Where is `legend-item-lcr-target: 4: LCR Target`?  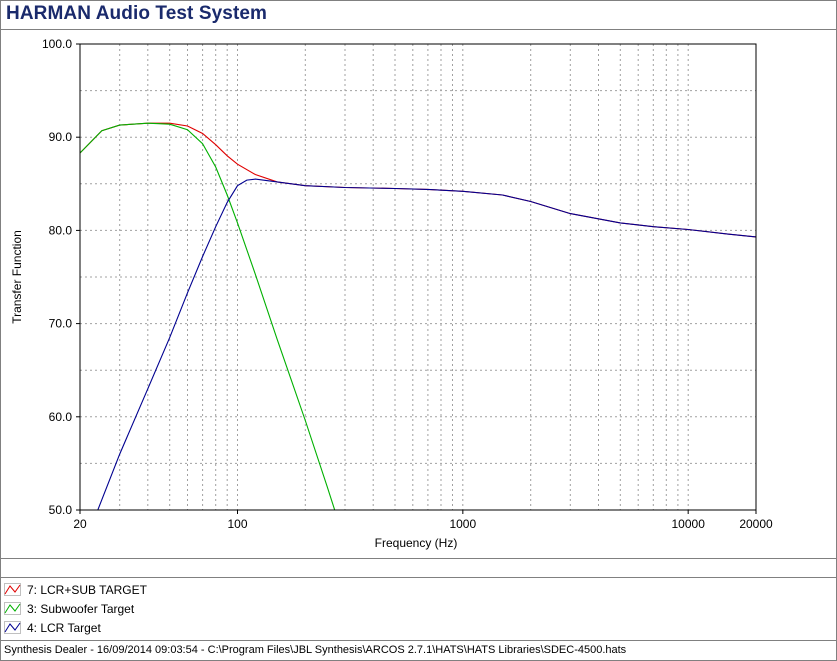 legend-item-lcr-target: 4: LCR Target is located at coordinates (52, 627).